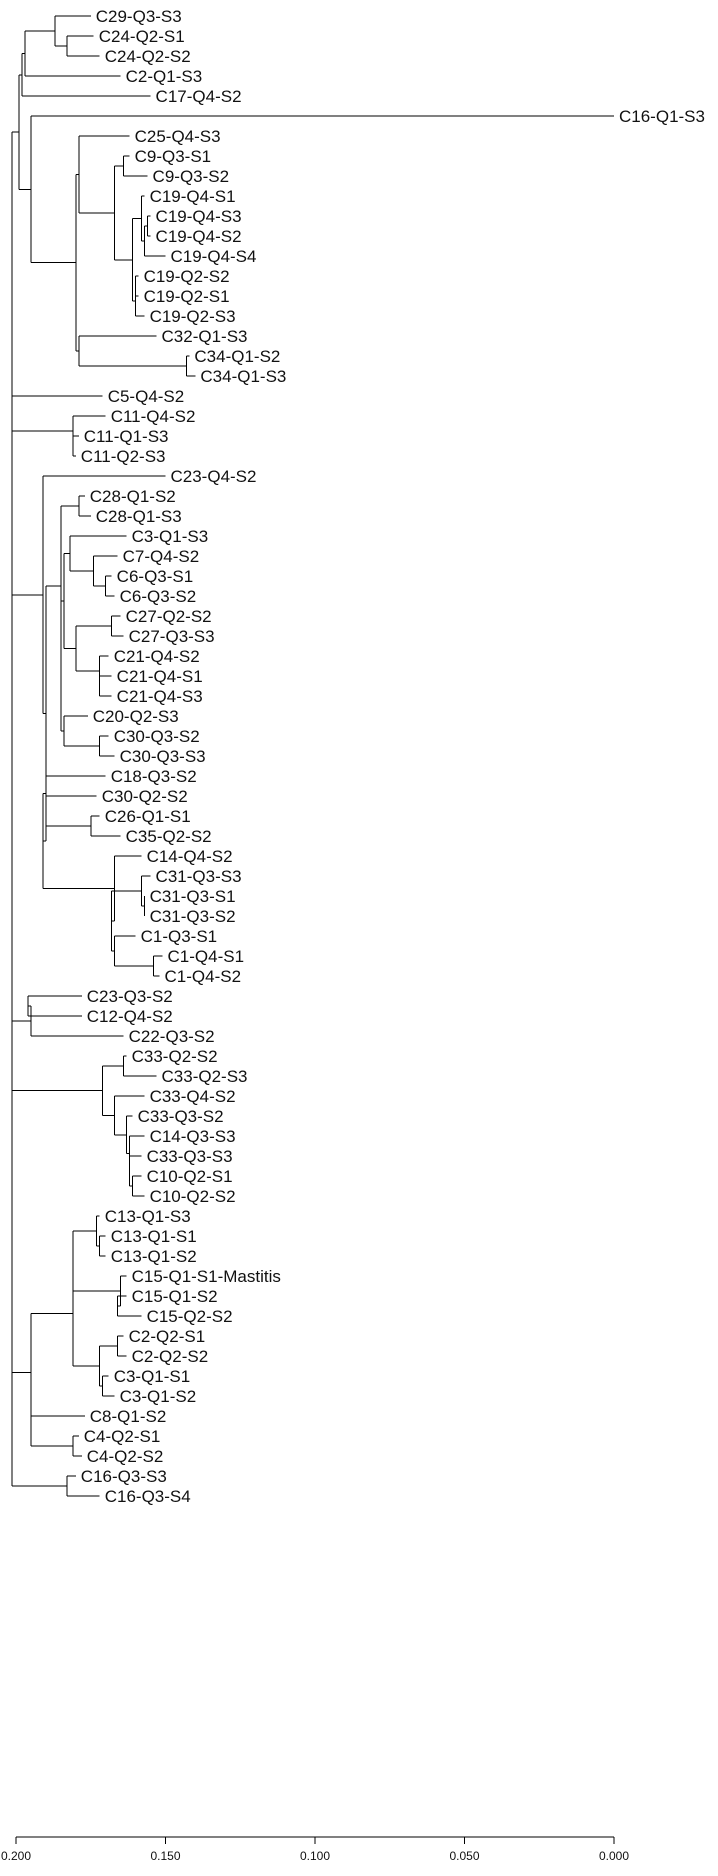 The width and height of the screenshot is (718, 1876). Describe the element at coordinates (173, 156) in the screenshot. I see `leaf-label: C9-Q3-S1` at that location.